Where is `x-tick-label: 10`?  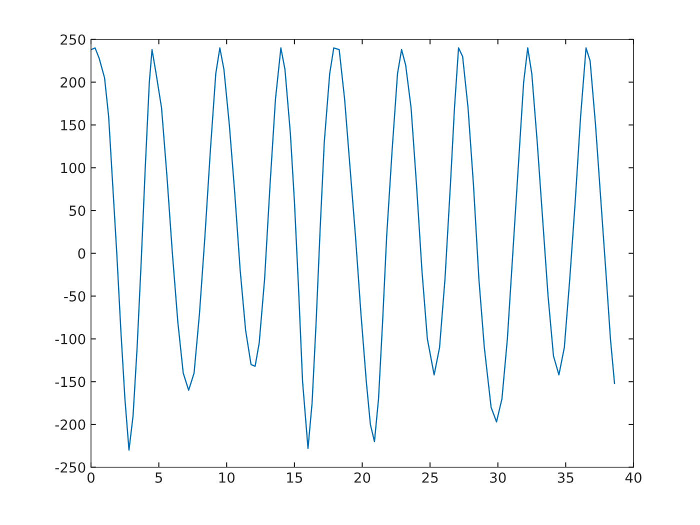
x-tick-label: 10 is located at coordinates (227, 477).